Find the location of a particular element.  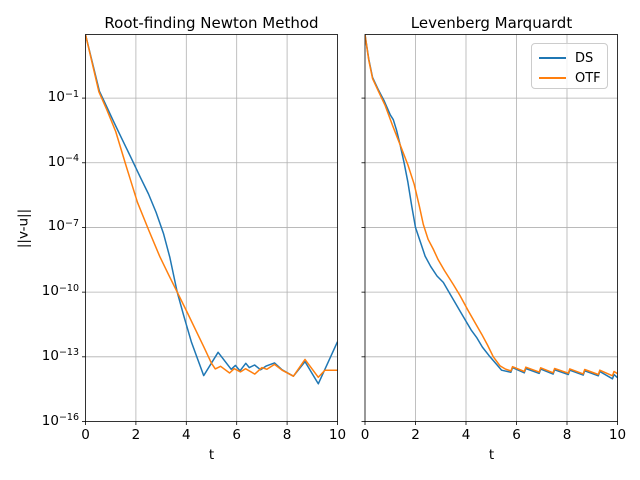

y-tick-label: 10⁻⁷ is located at coordinates (63, 226).